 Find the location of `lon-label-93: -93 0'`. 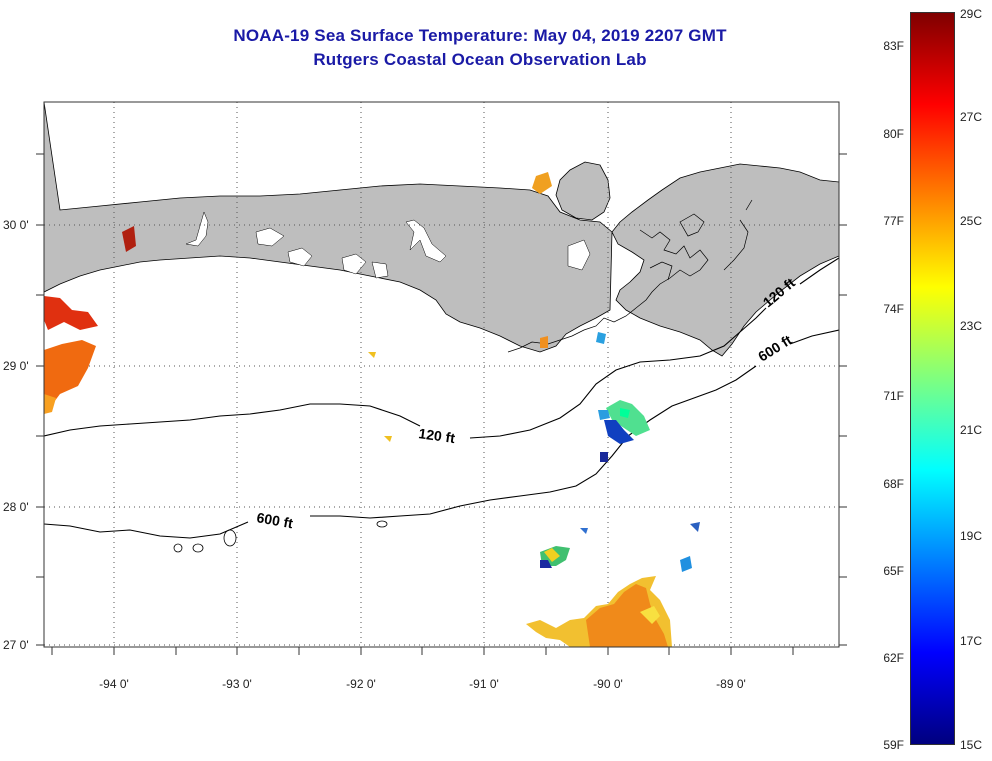

lon-label-93: -93 0' is located at coordinates (237, 684).